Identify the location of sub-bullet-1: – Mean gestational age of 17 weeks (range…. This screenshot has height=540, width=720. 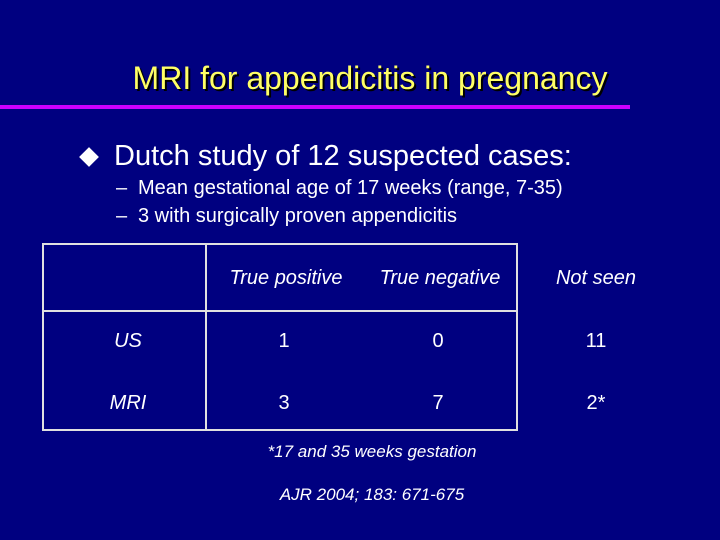
(339, 188).